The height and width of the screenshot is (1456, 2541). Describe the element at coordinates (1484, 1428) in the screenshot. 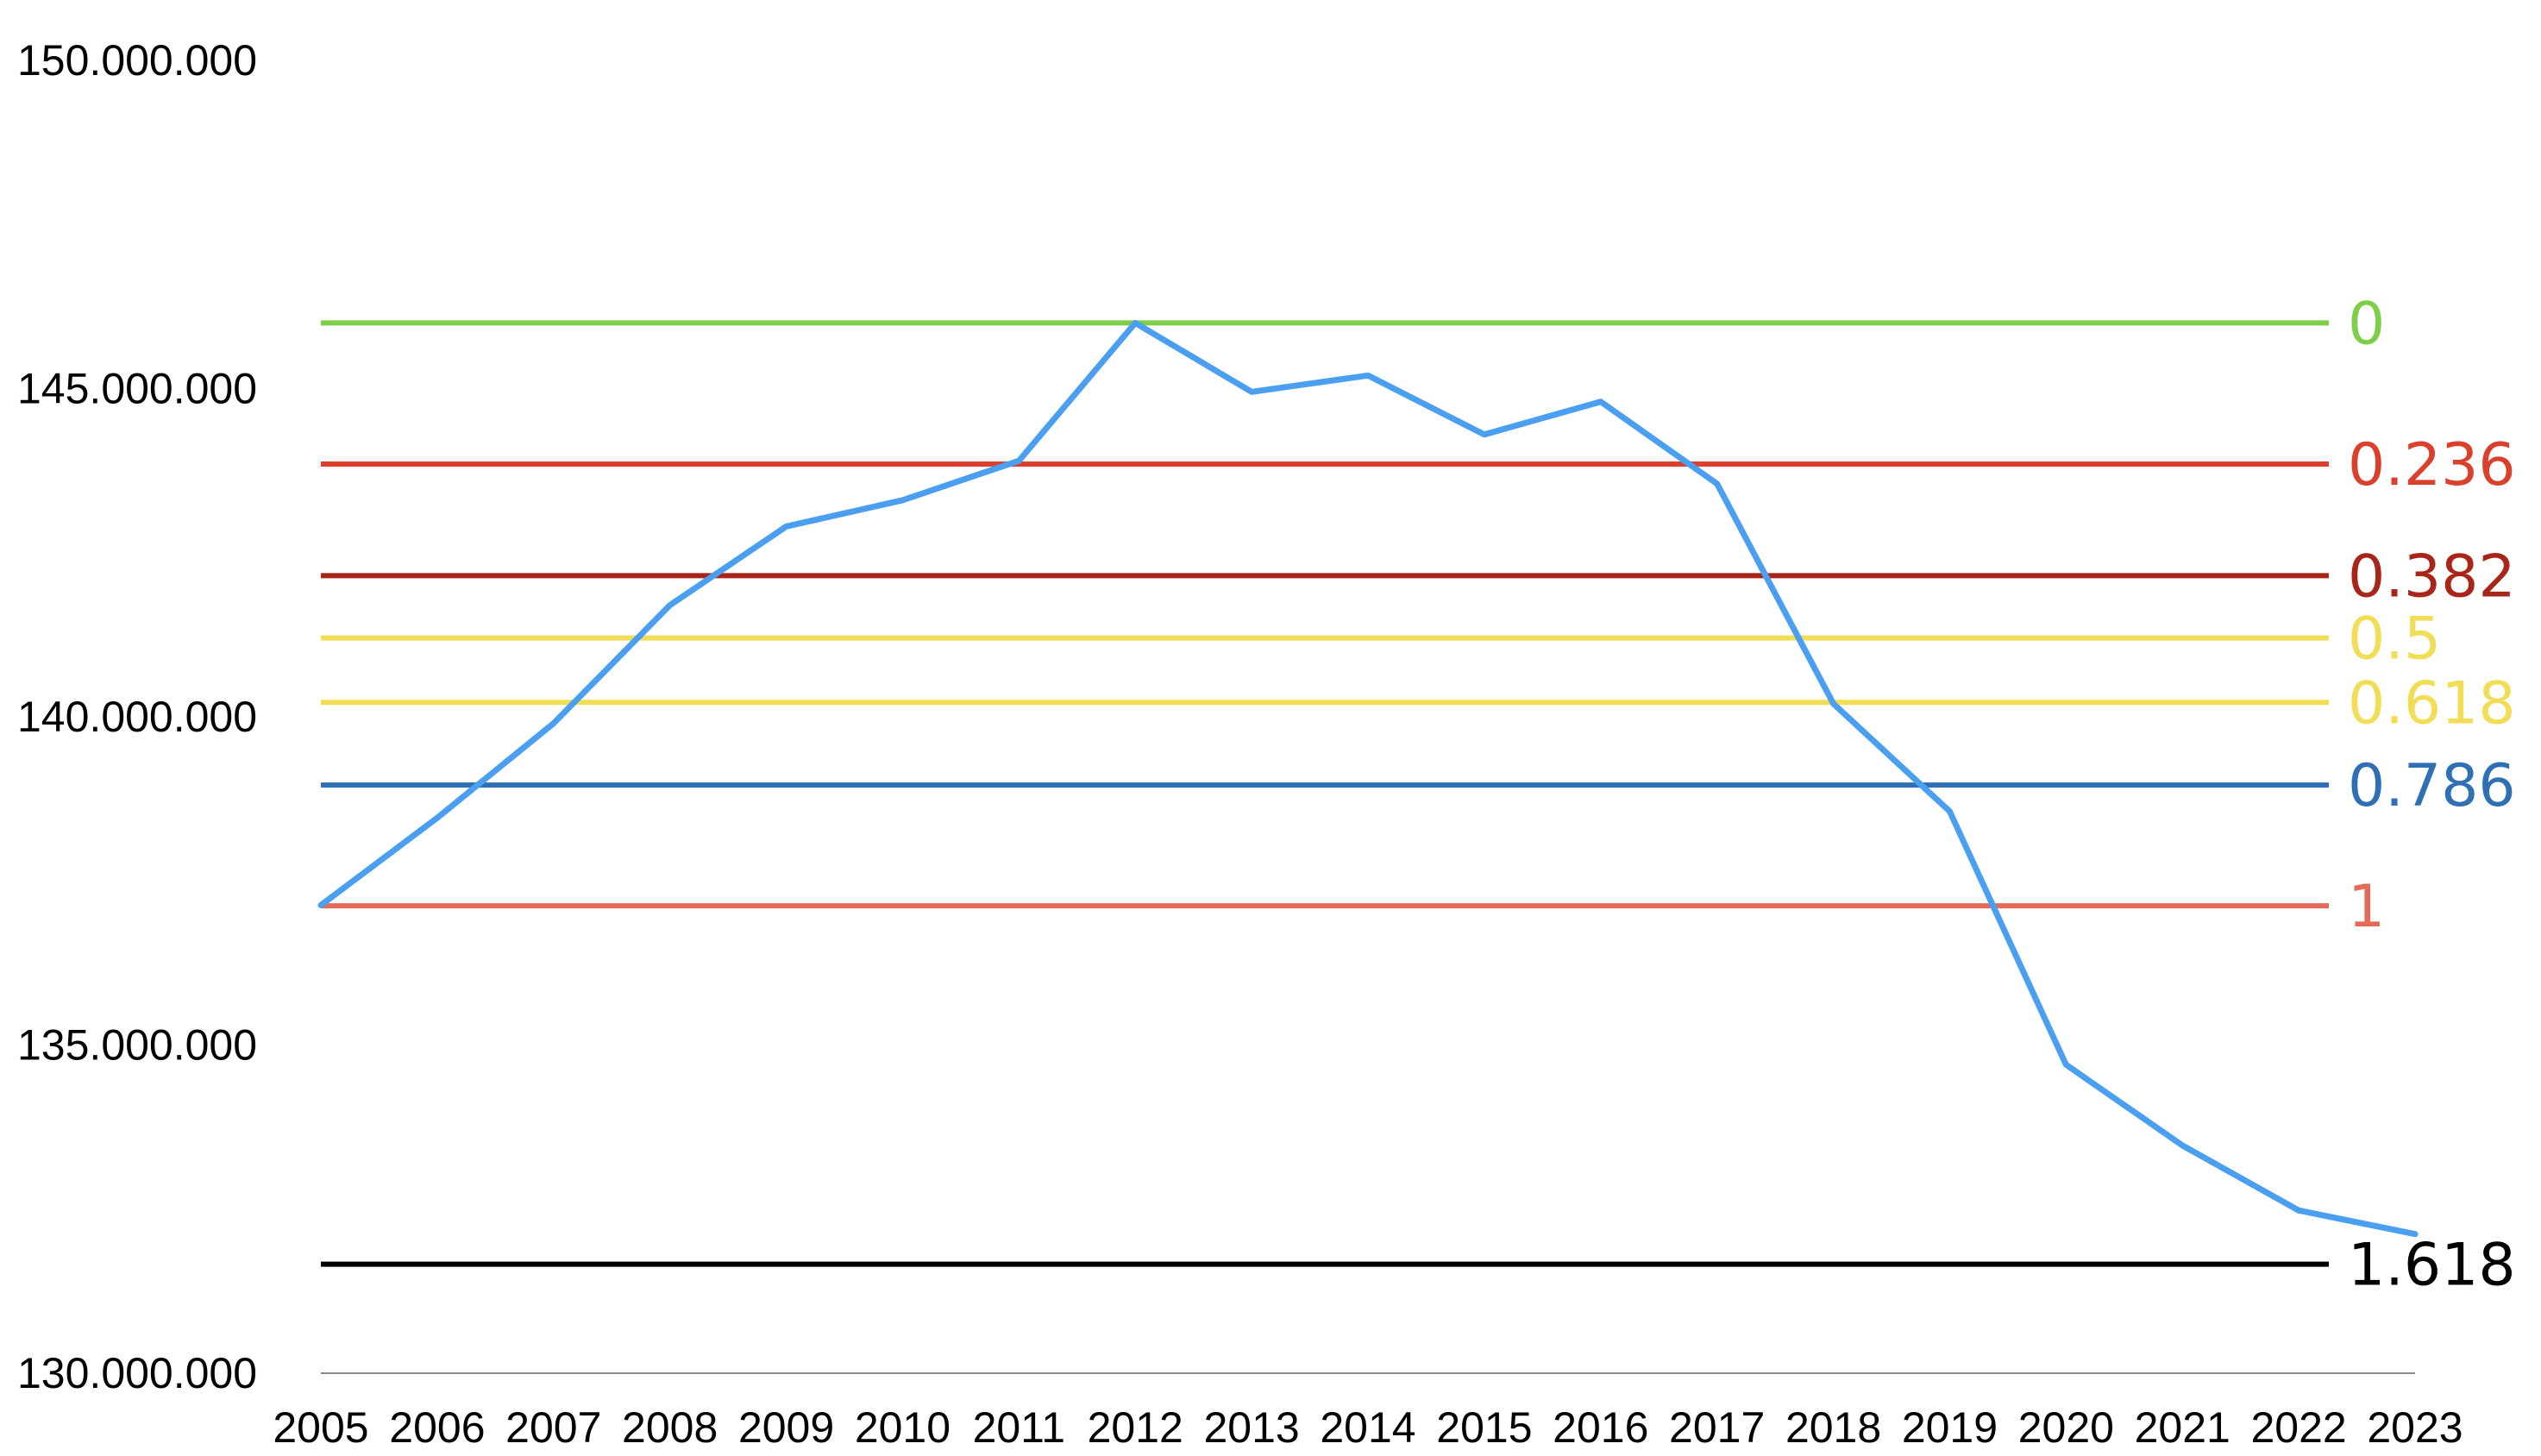

I see `x-tick-label: 2015` at that location.